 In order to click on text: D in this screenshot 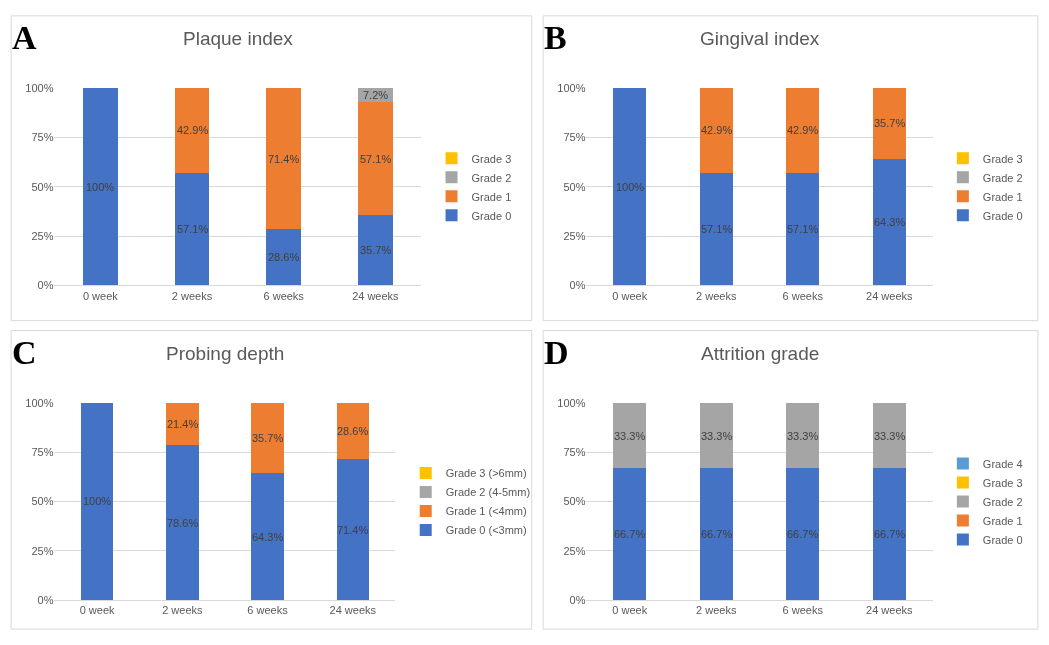, I will do `click(556, 352)`.